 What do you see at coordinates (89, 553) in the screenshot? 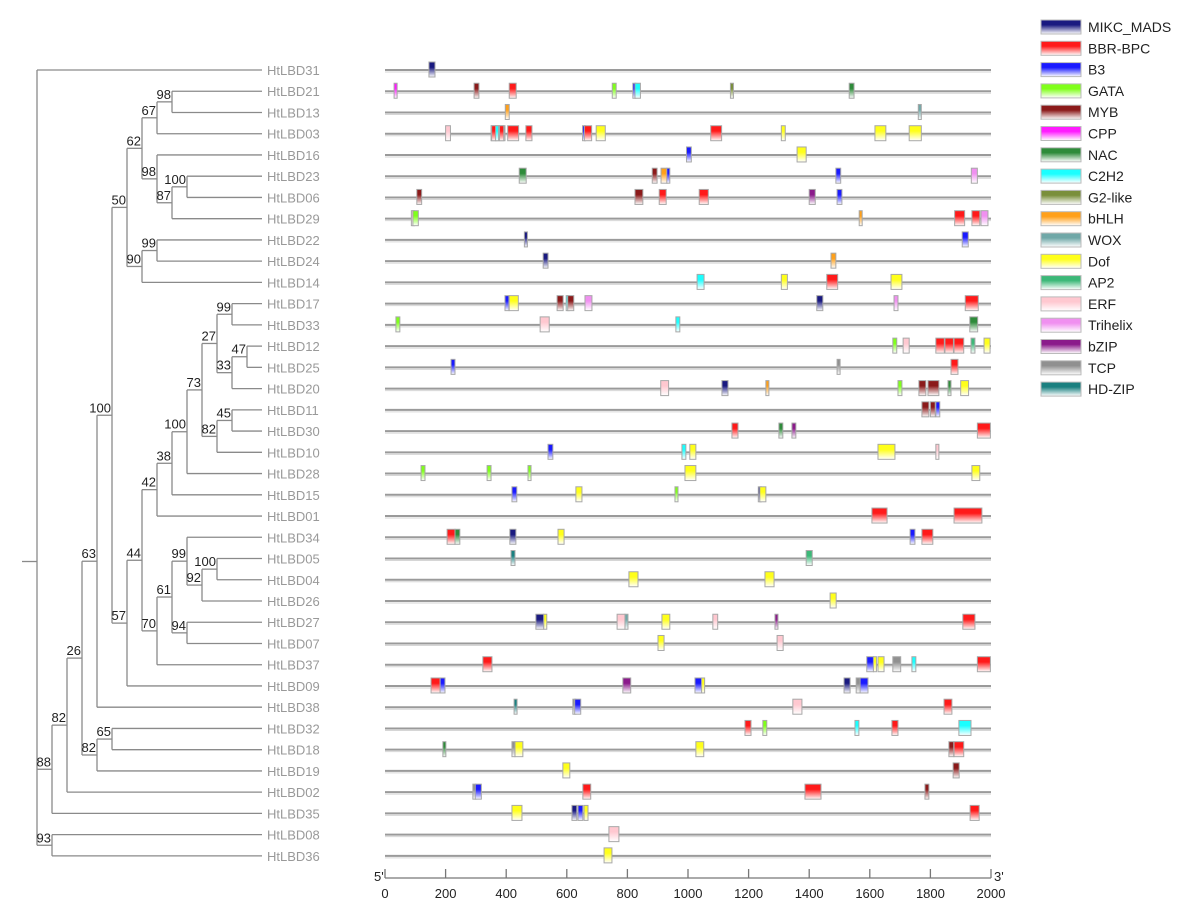
I see `bootstrap-value: 63` at bounding box center [89, 553].